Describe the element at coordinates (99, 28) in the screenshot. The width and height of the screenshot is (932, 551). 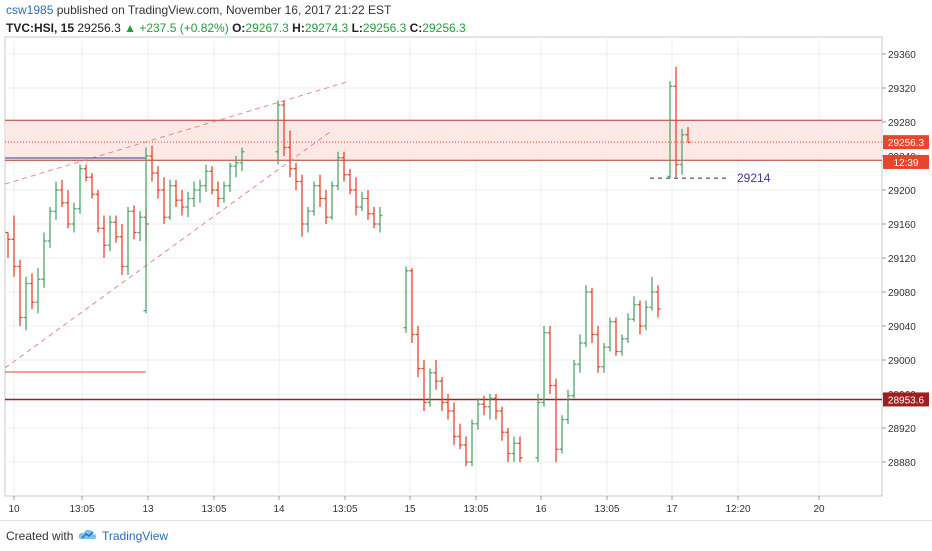
I see `last-price: 29256.3` at that location.